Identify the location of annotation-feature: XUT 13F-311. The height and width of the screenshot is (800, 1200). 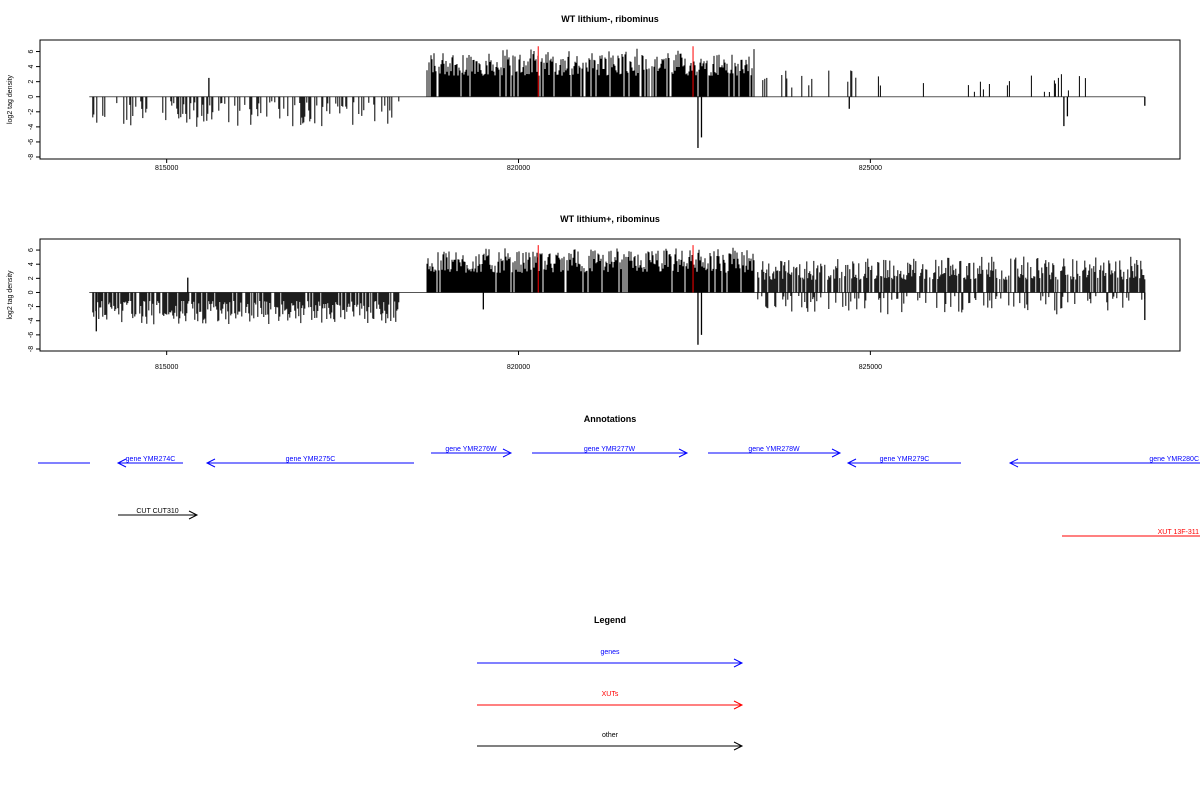
(1131, 533).